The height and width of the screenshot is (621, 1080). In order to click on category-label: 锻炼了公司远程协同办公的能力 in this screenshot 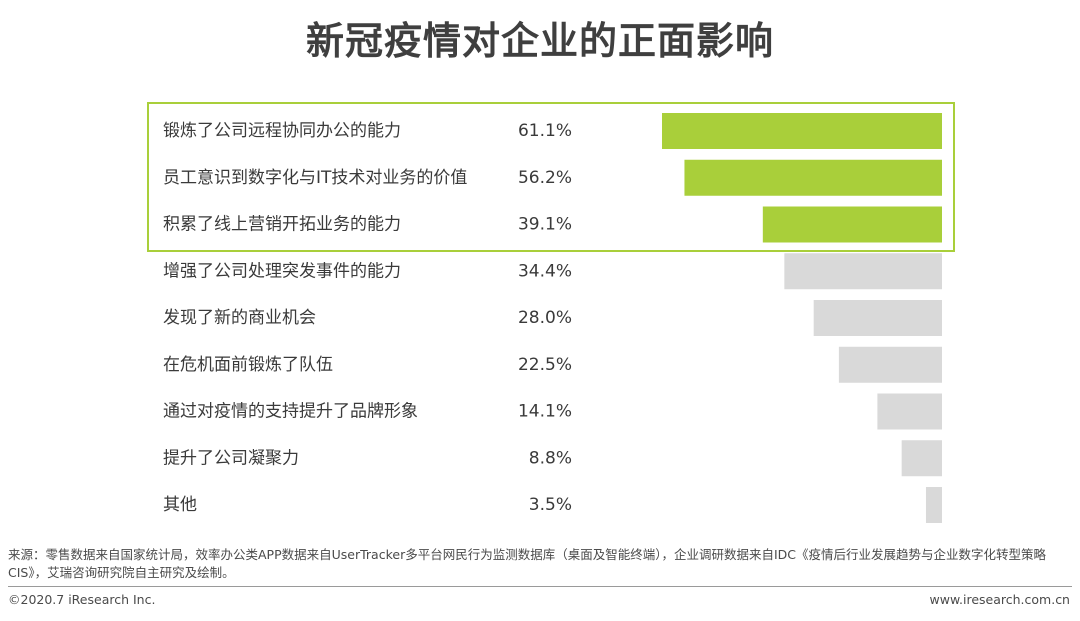, I will do `click(282, 131)`.